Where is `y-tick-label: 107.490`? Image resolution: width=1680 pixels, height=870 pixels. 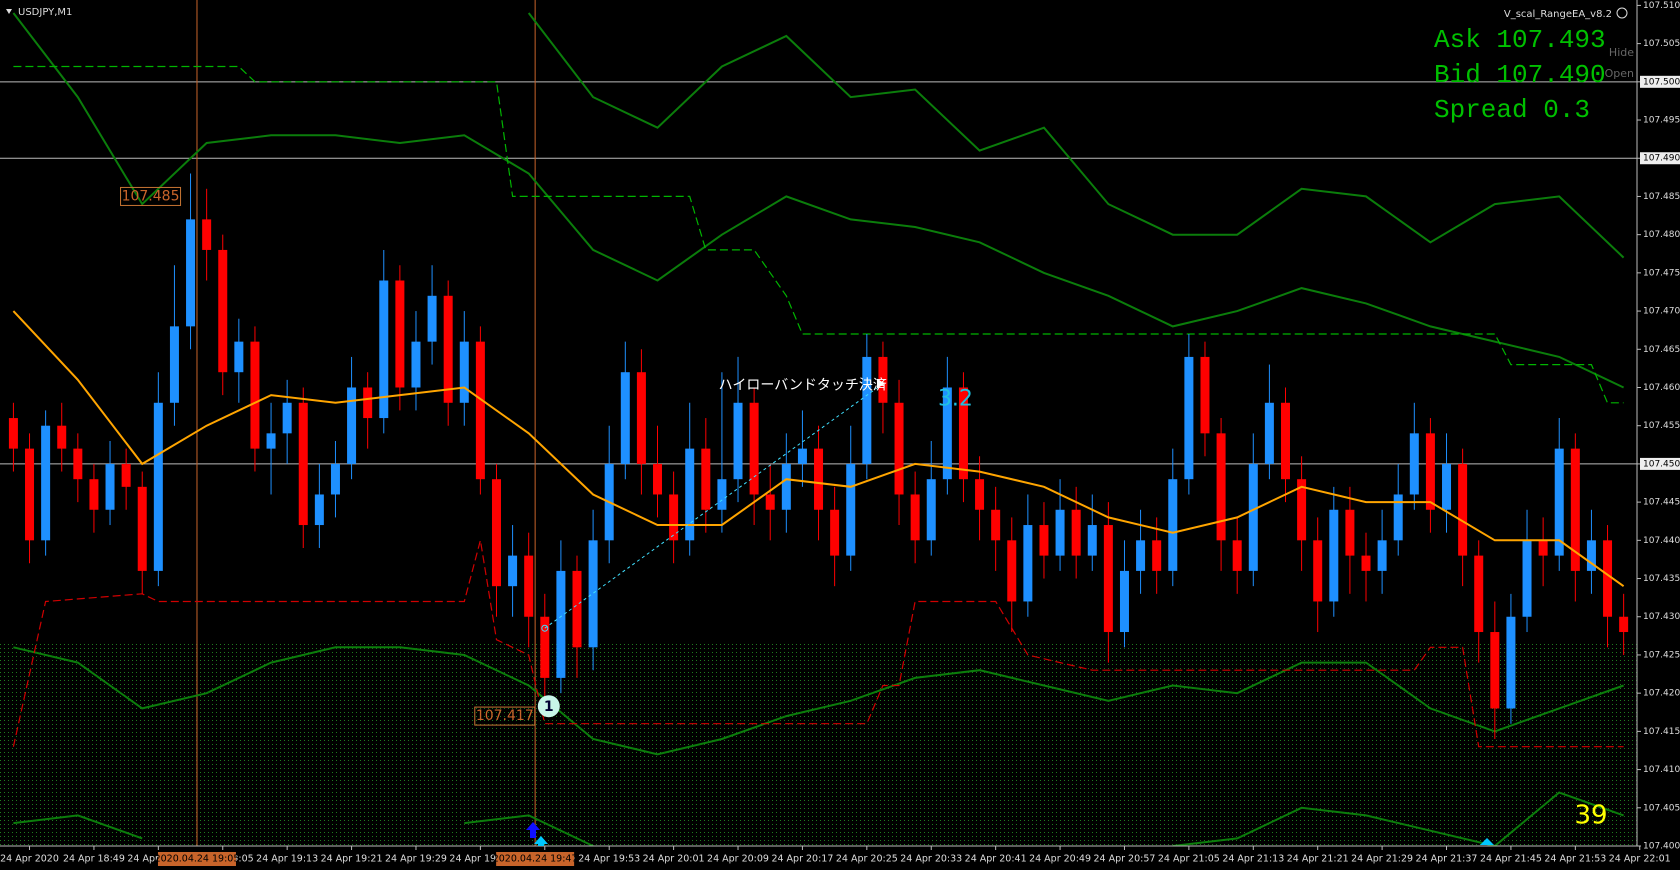 y-tick-label: 107.490 is located at coordinates (1661, 159).